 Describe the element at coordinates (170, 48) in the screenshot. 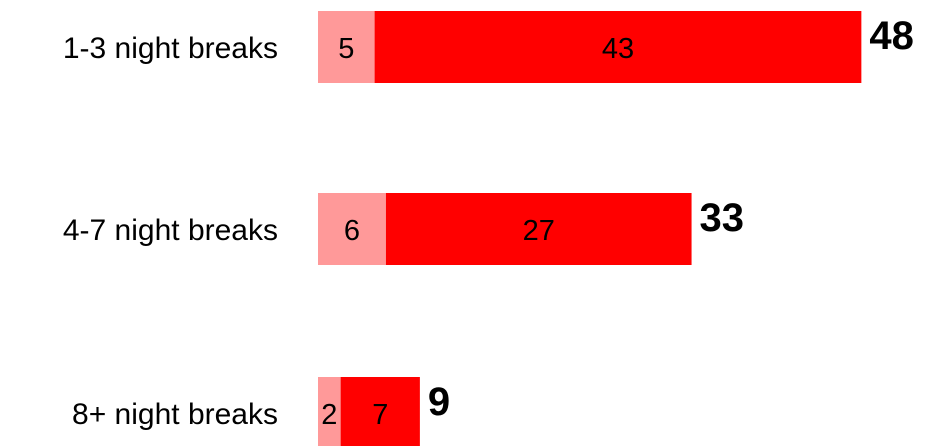

I see `category-label: 1-3 night breaks` at that location.